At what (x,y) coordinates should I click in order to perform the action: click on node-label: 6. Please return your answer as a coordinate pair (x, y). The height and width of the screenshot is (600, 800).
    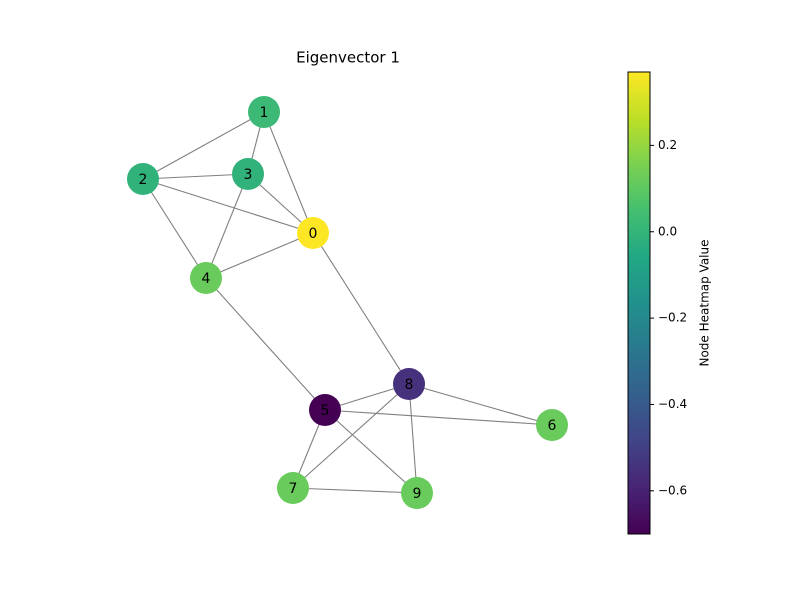
    Looking at the image, I should click on (552, 426).